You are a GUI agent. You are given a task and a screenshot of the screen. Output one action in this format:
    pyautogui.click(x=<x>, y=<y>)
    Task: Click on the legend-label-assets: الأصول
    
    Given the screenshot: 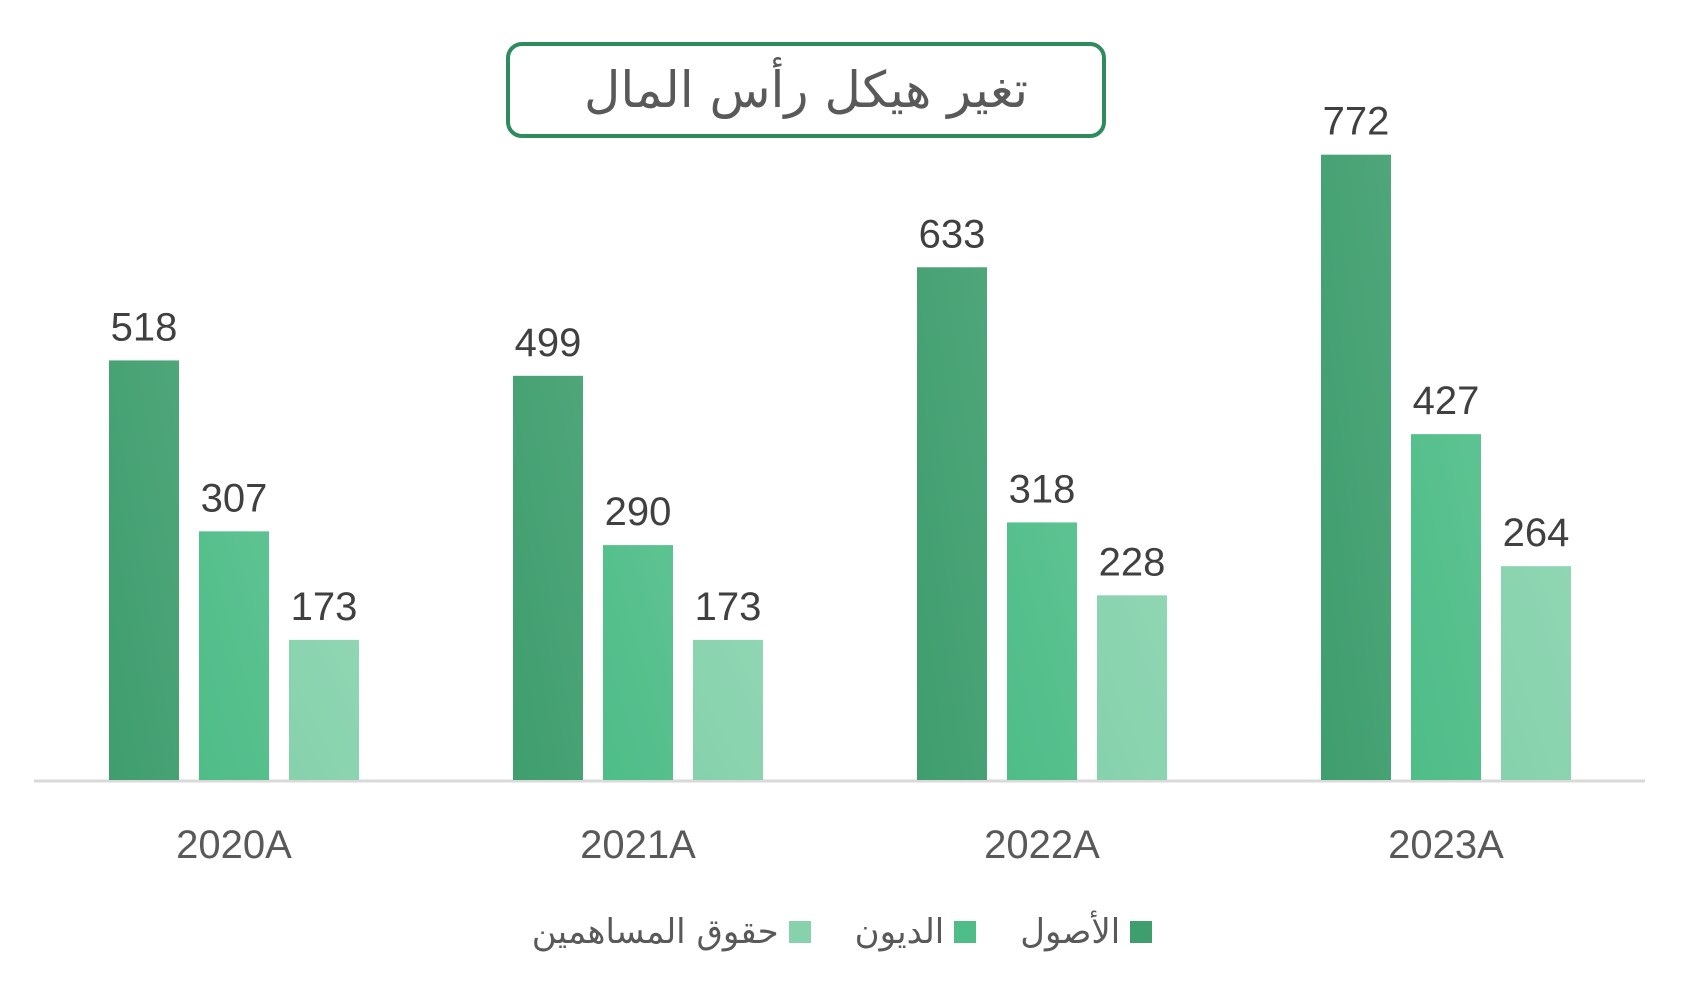 What is the action you would take?
    pyautogui.click(x=1070, y=932)
    